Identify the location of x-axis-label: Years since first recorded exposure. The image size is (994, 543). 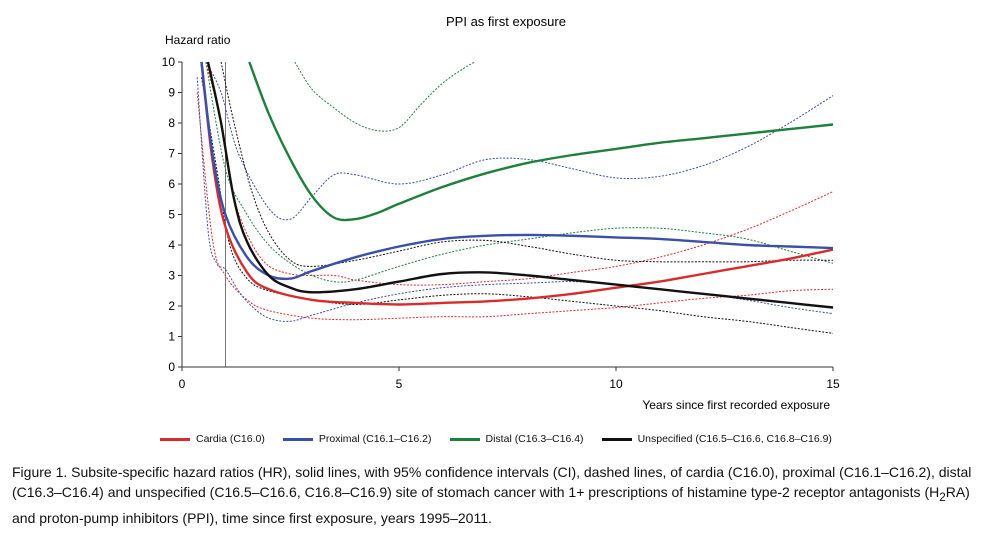
(736, 405).